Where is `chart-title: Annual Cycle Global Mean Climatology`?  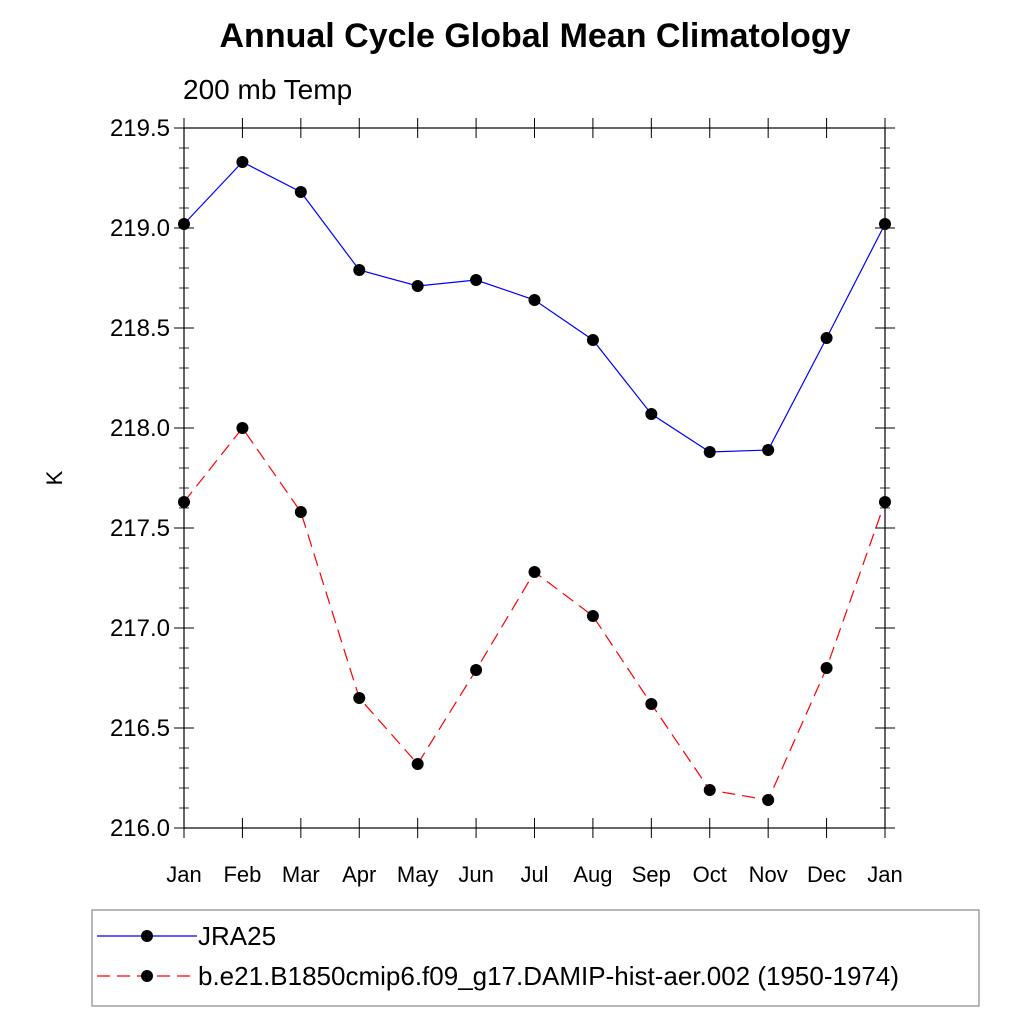
chart-title: Annual Cycle Global Mean Climatology is located at coordinates (535, 36).